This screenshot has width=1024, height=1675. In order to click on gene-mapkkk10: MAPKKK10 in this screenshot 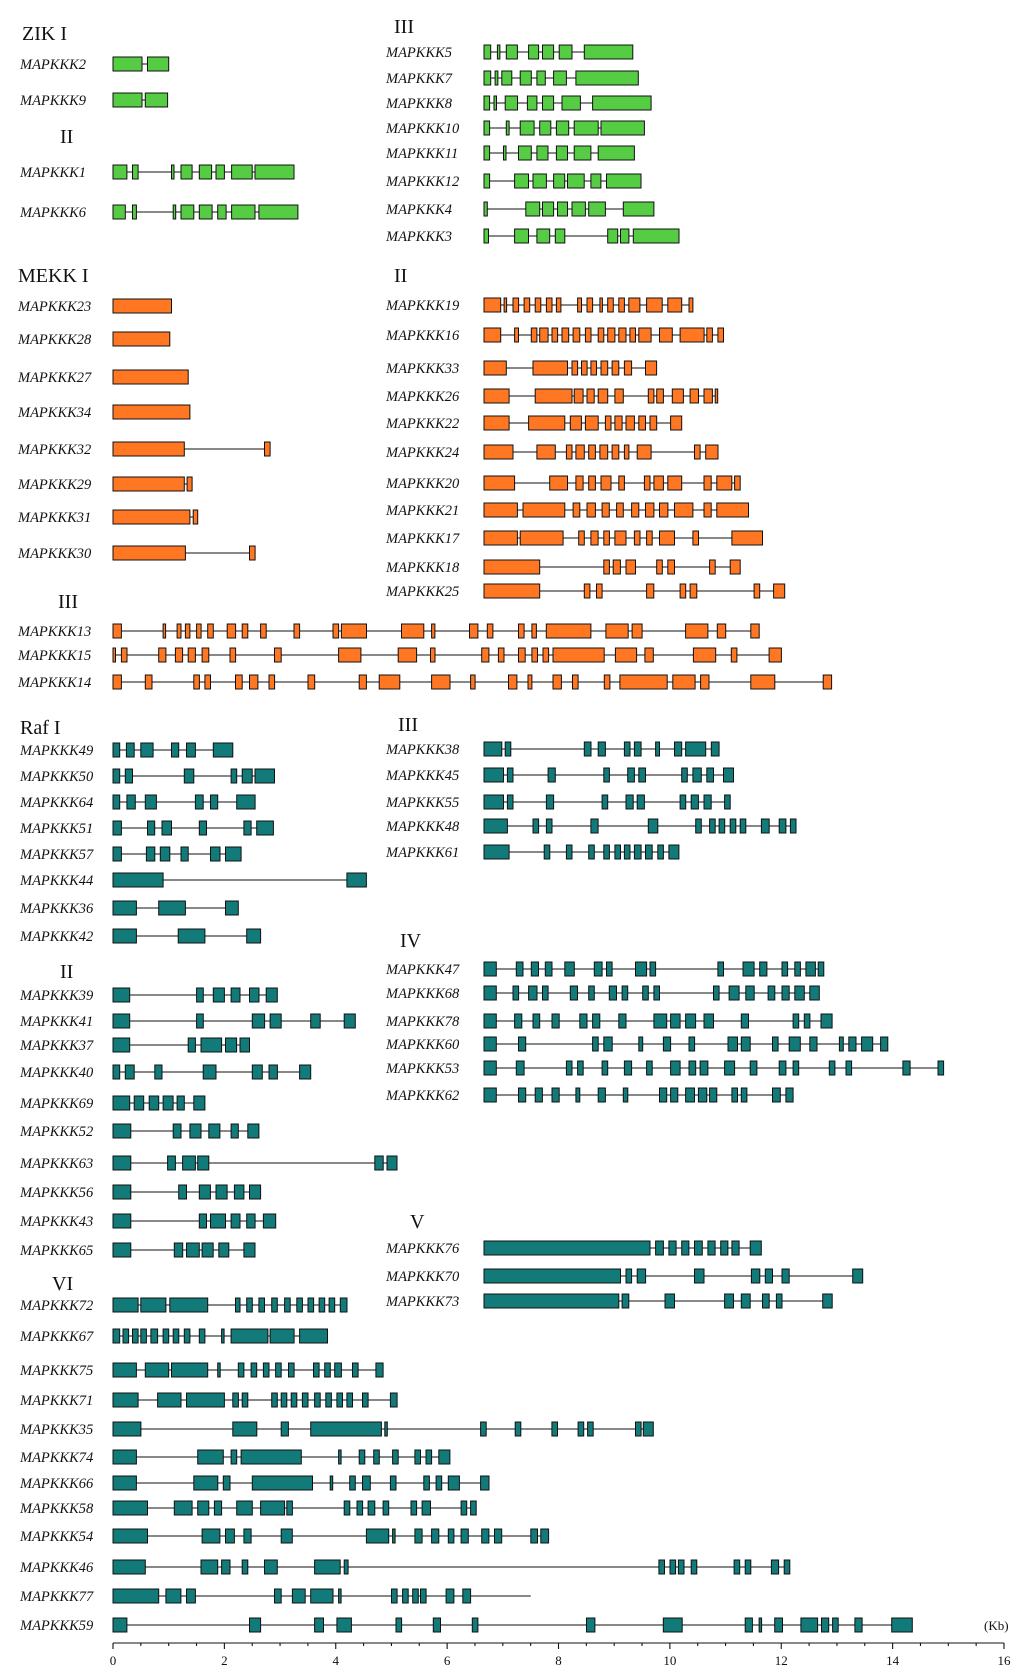, I will do `click(515, 128)`.